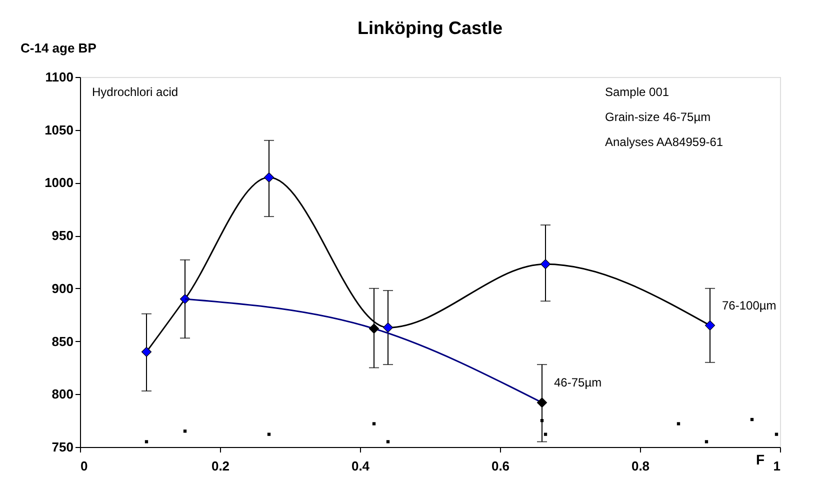  What do you see at coordinates (84, 466) in the screenshot?
I see `x-tick-label: 0` at bounding box center [84, 466].